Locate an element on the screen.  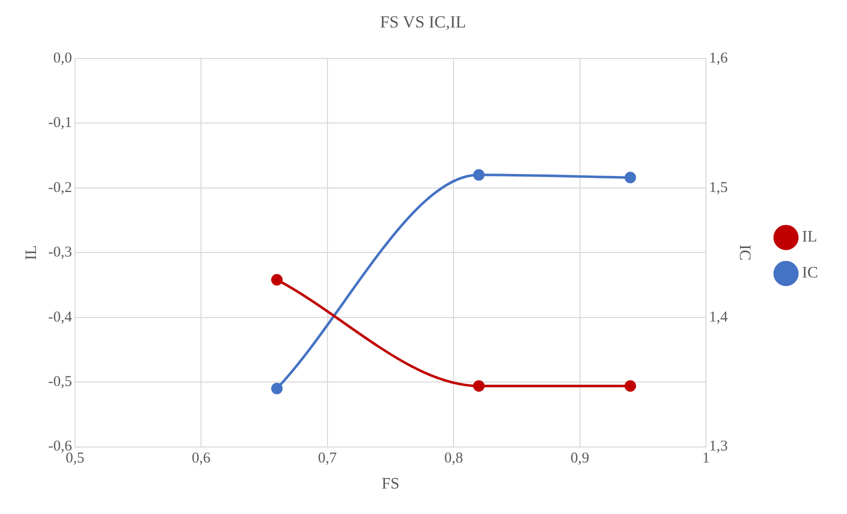
y2-tick-label: 1,6 is located at coordinates (718, 58).